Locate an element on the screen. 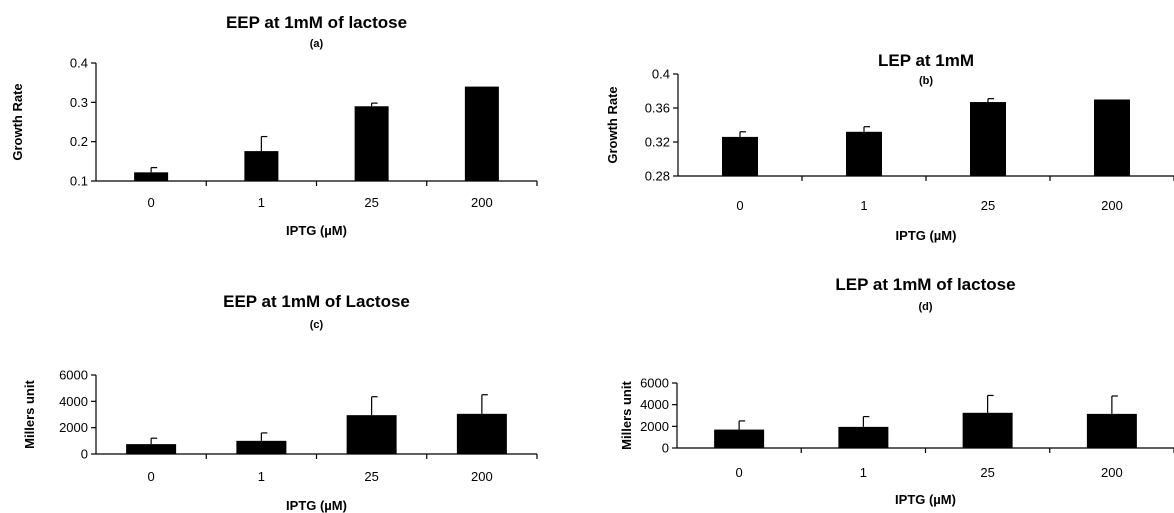 The width and height of the screenshot is (1174, 513). chart-d-x-label: IPTG (µM) is located at coordinates (925, 499).